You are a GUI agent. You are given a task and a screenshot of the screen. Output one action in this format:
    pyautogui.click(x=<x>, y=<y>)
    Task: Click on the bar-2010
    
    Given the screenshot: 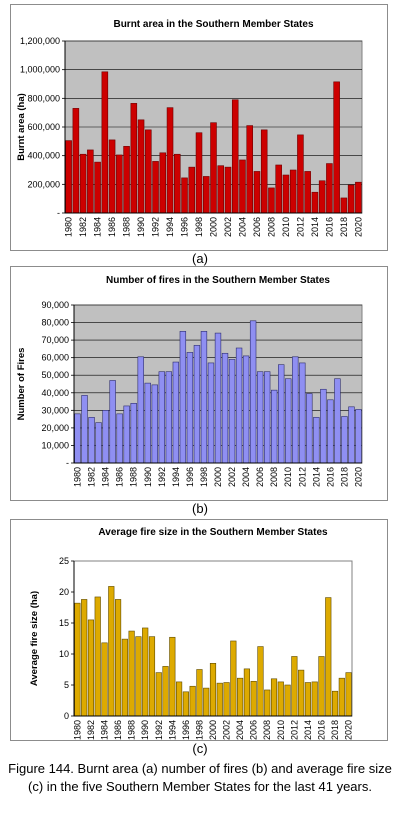 What is the action you would take?
    pyautogui.click(x=286, y=194)
    